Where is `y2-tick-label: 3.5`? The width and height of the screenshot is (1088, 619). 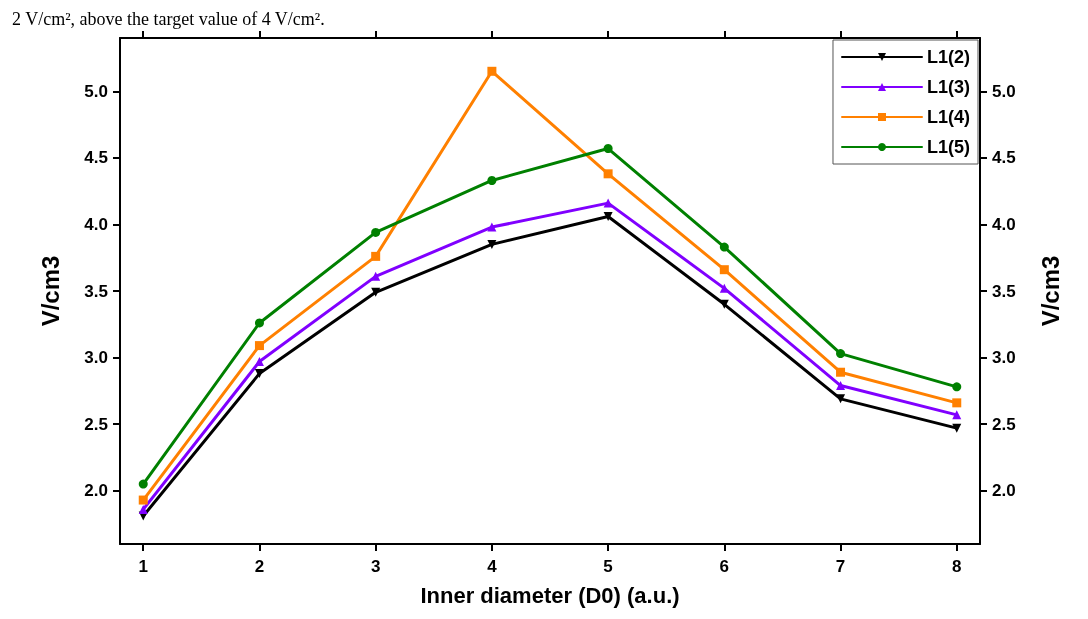
y2-tick-label: 3.5 is located at coordinates (1004, 291).